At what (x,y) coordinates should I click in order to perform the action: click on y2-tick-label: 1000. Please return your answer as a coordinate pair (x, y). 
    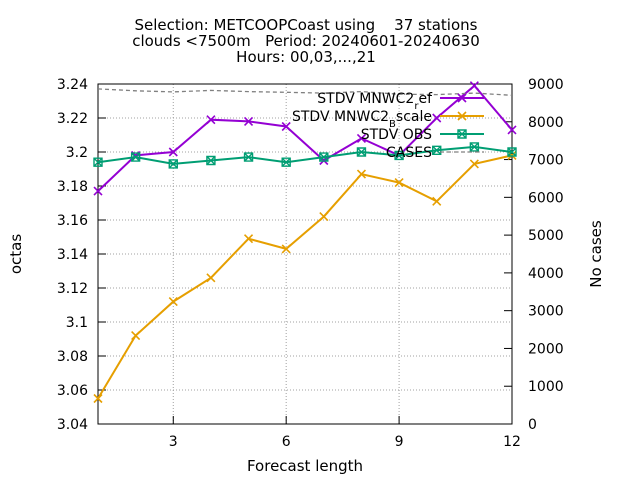
    Looking at the image, I should click on (546, 387).